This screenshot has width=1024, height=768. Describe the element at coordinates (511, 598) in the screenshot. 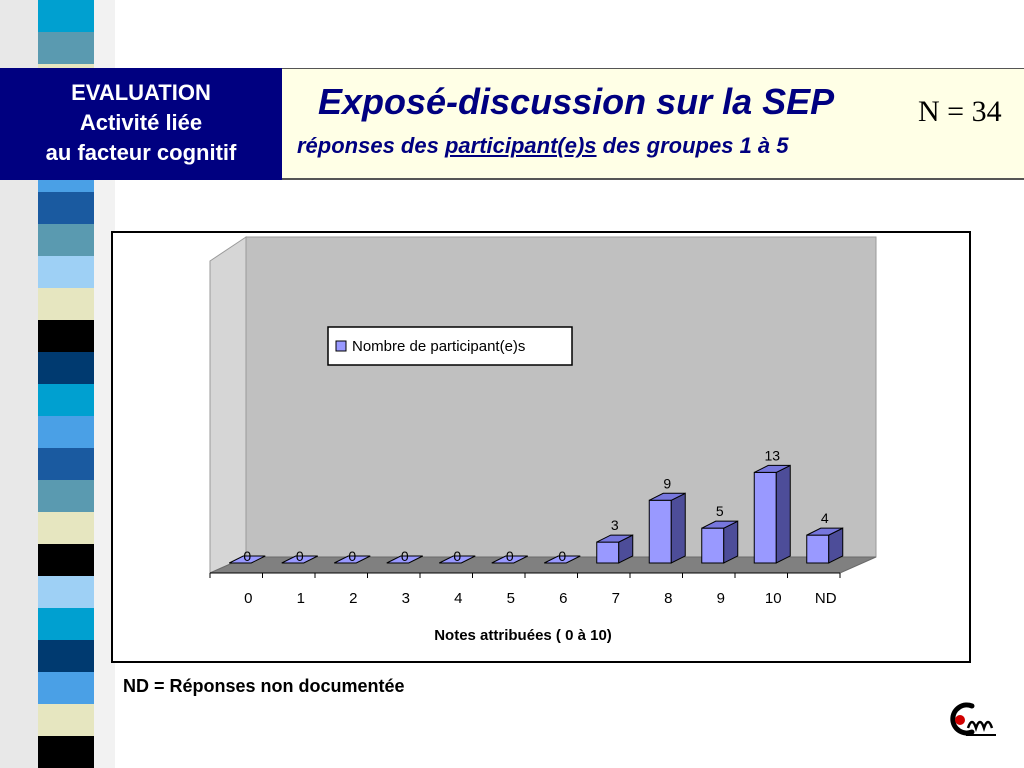

I see `x-tick-label: 5` at that location.